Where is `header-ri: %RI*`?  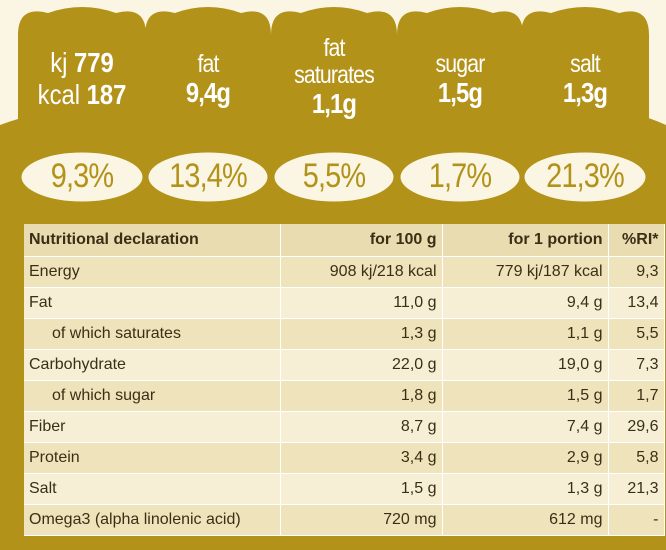 header-ri: %RI* is located at coordinates (636, 240).